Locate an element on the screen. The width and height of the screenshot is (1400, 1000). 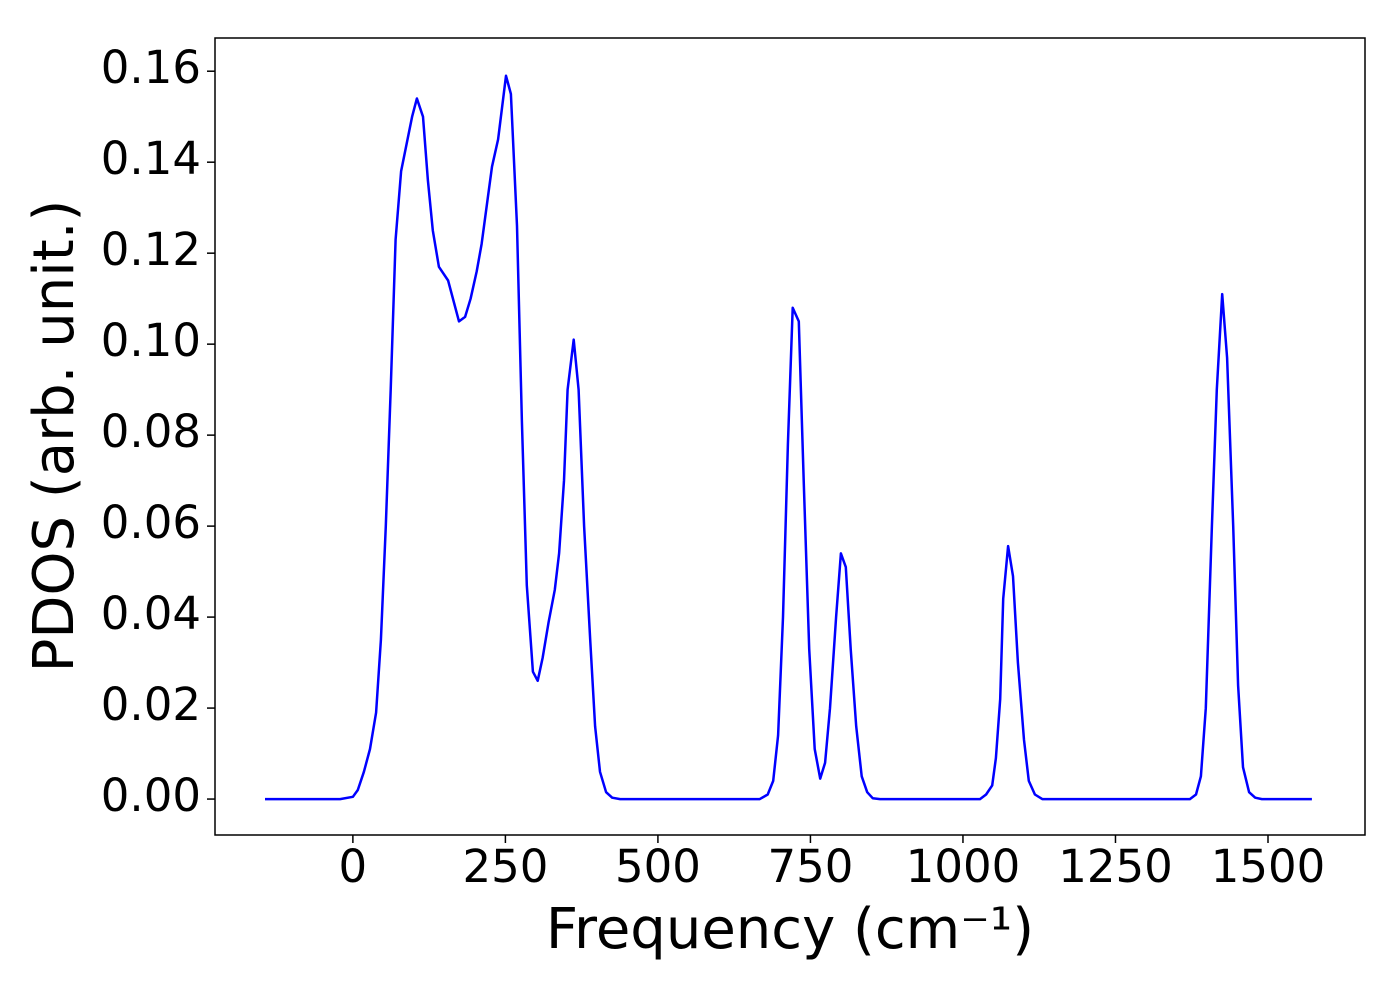
y-axis-label: PDOS (arb. unit.) is located at coordinates (54, 436).